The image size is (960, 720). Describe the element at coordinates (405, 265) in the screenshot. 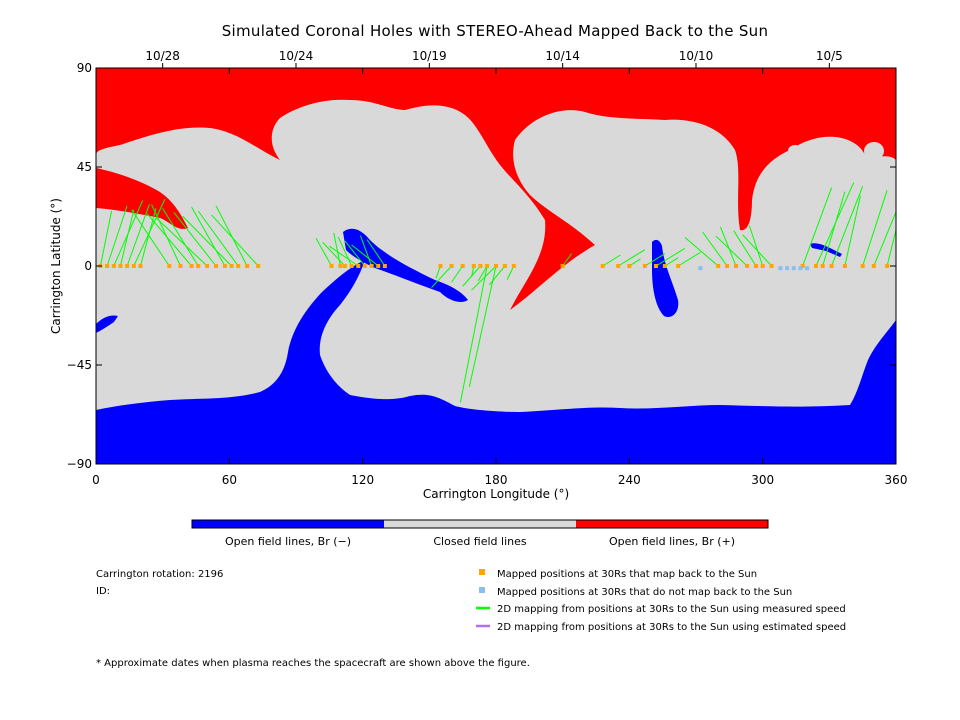

I see `negative-open-stripe` at that location.